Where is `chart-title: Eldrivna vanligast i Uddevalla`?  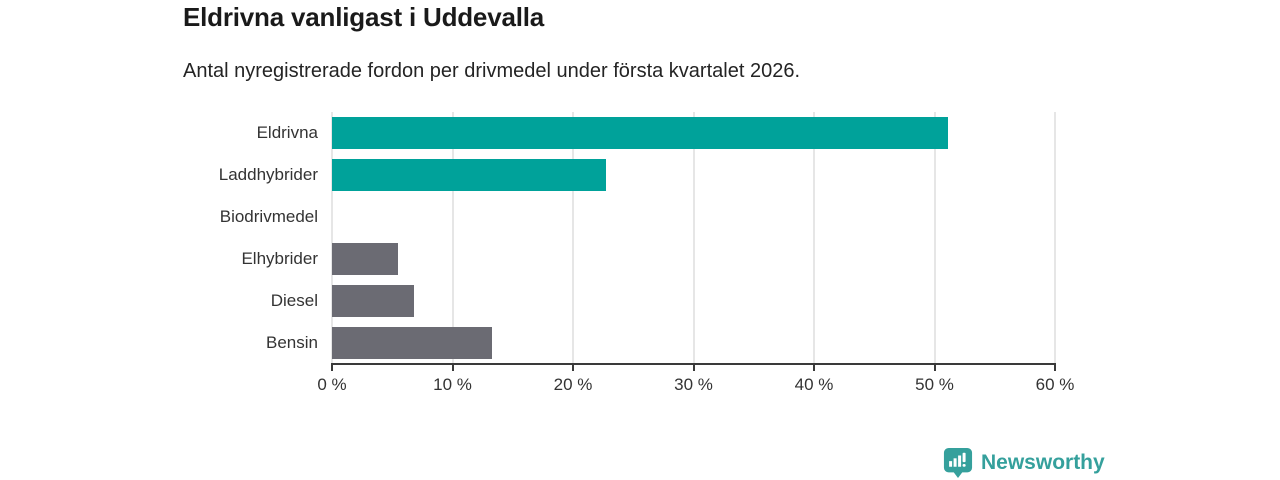 chart-title: Eldrivna vanligast i Uddevalla is located at coordinates (364, 17).